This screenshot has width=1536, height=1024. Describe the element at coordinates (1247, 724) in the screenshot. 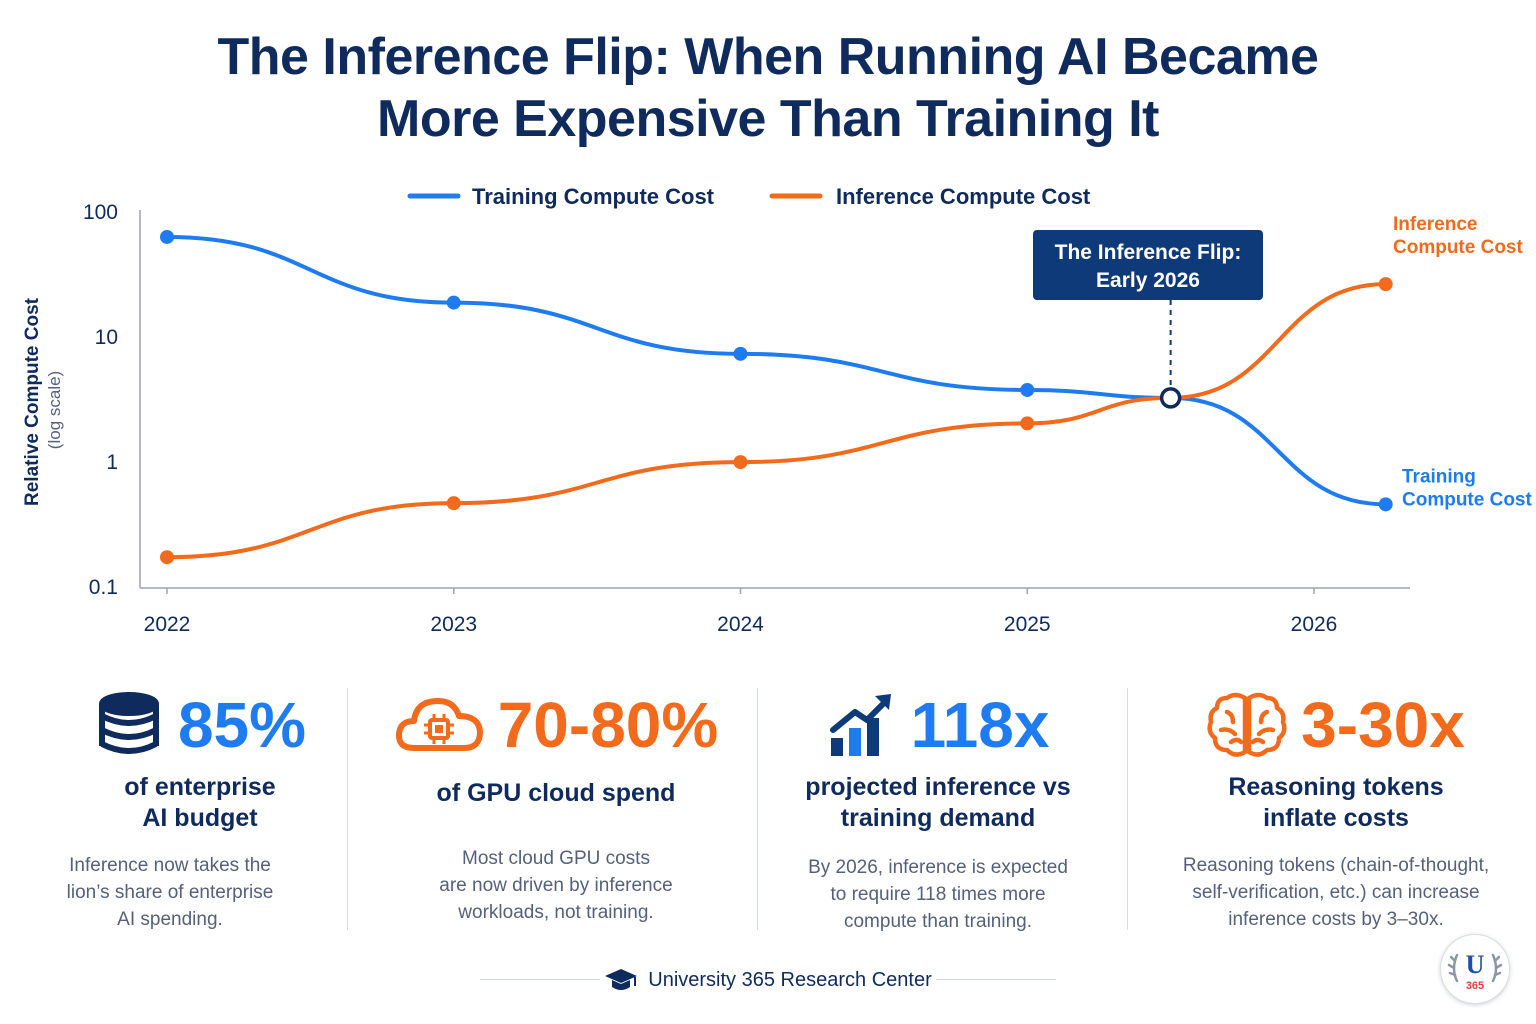

I see `brain-icon` at that location.